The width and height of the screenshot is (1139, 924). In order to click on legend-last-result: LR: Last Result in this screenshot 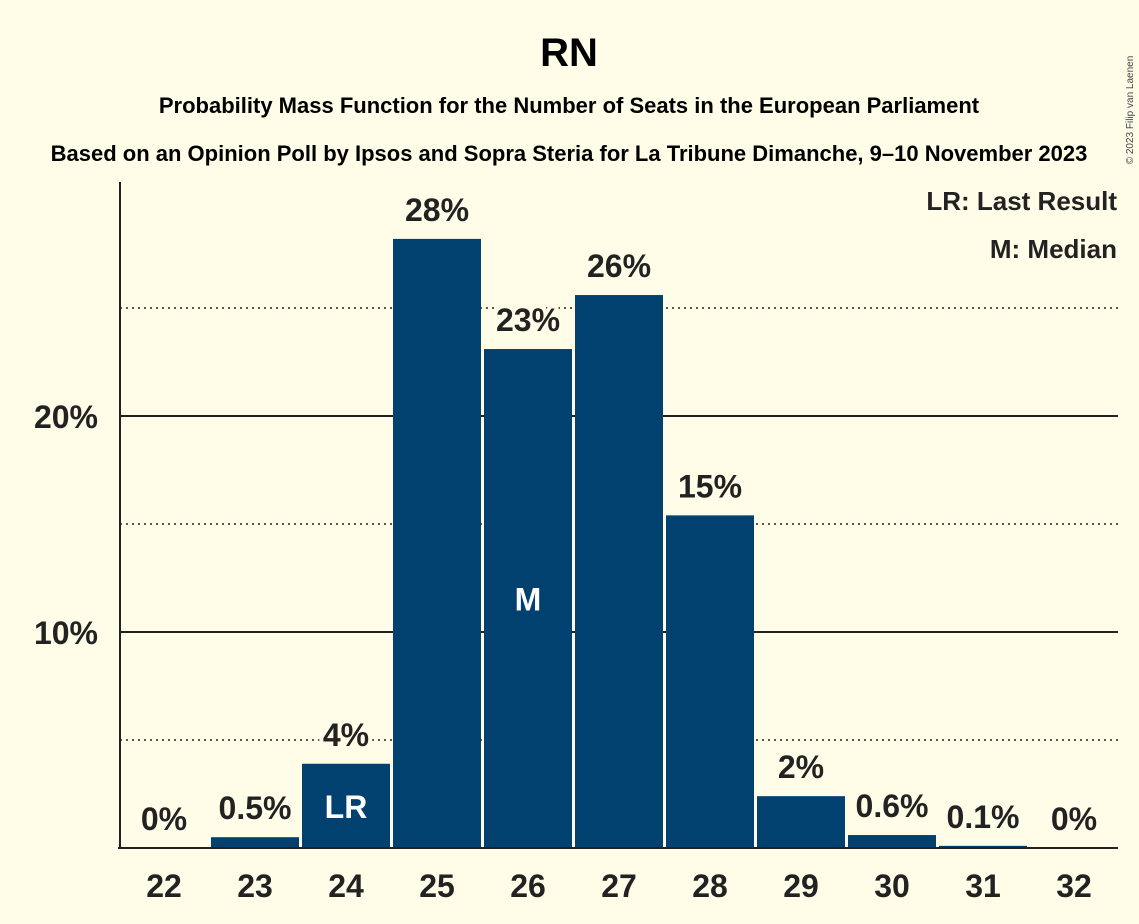, I will do `click(1021, 201)`.